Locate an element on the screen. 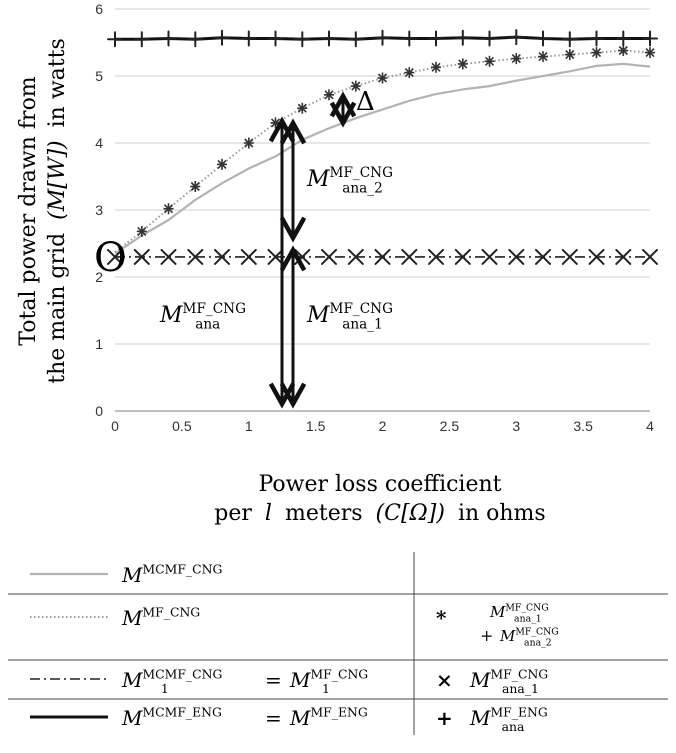 This screenshot has height=753, width=676. y-tick-label-5: 5 is located at coordinates (99, 76).